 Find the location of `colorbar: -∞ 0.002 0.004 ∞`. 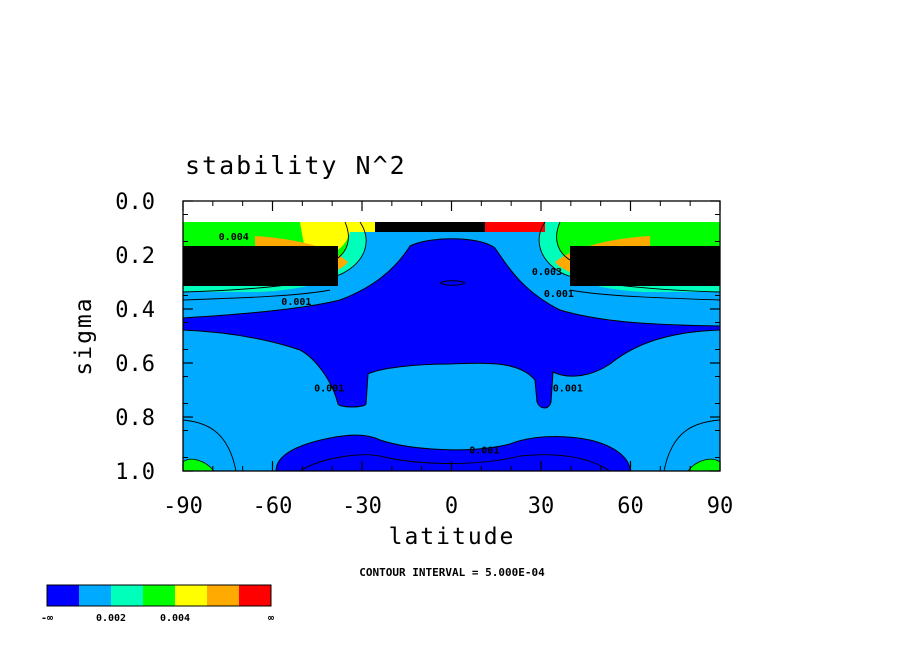

colorbar: -∞ 0.002 0.004 ∞ is located at coordinates (157, 604).